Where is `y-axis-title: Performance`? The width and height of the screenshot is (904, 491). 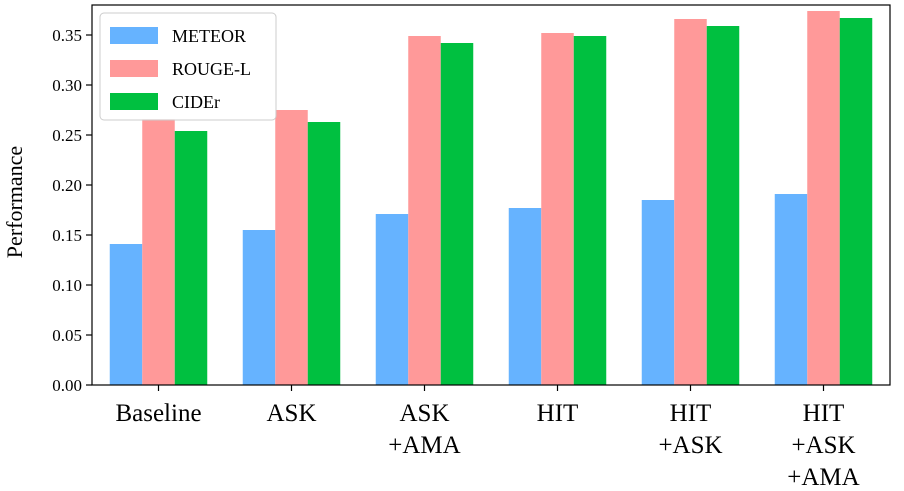 y-axis-title: Performance is located at coordinates (14, 202).